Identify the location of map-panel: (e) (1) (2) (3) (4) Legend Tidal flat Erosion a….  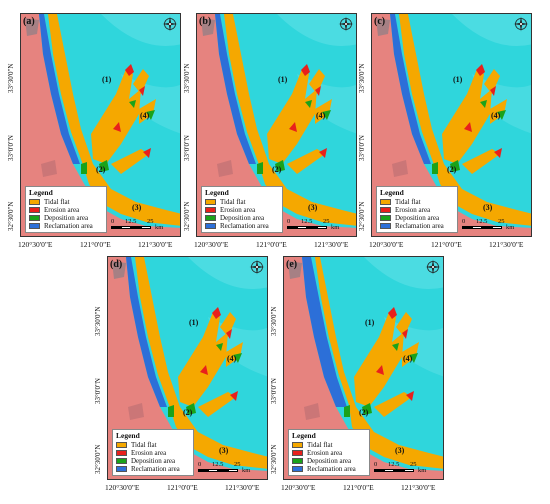
(357, 374).